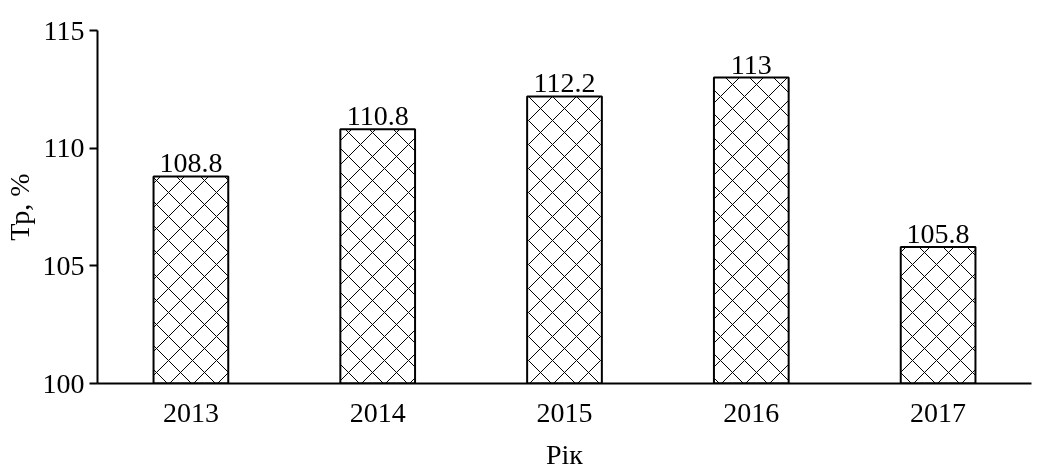 Image resolution: width=1043 pixels, height=472 pixels. What do you see at coordinates (751, 412) in the screenshot?
I see `x-tick-label: 2016` at bounding box center [751, 412].